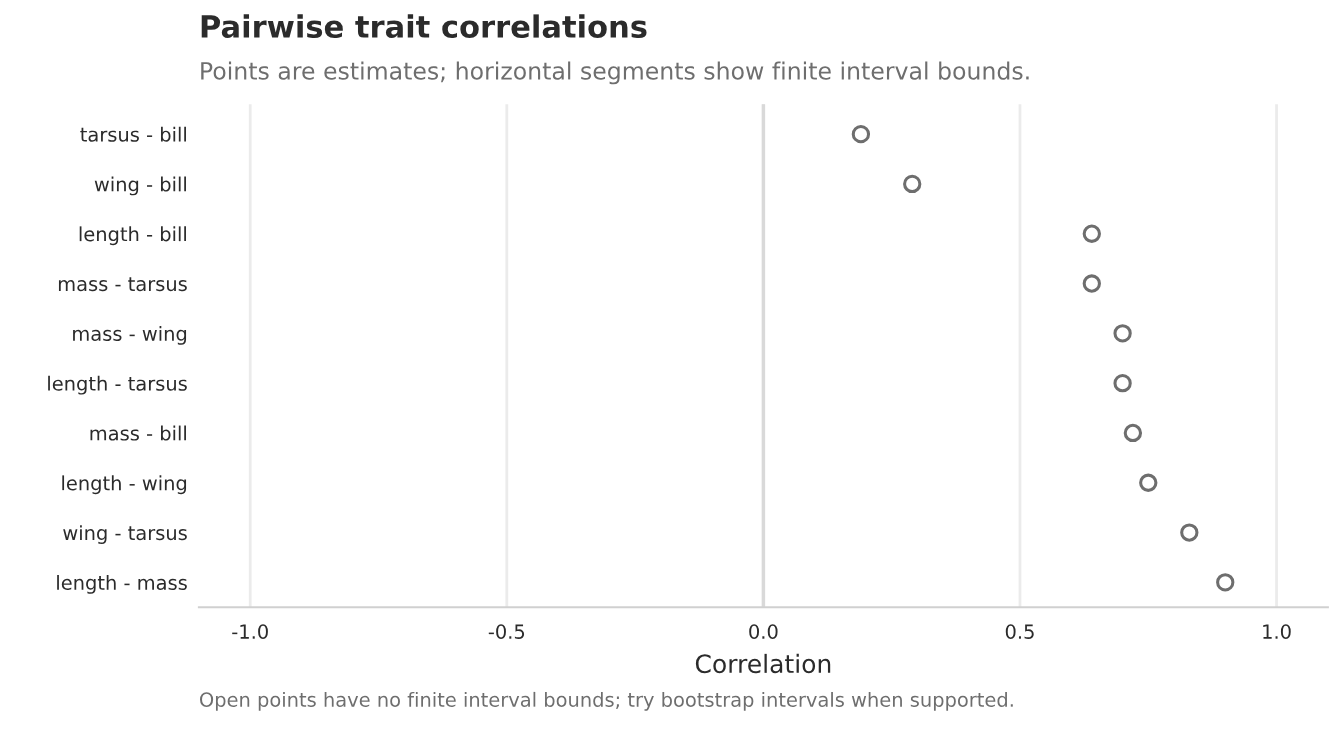  I want to click on y-tick-label: mass - wing, so click(130, 335).